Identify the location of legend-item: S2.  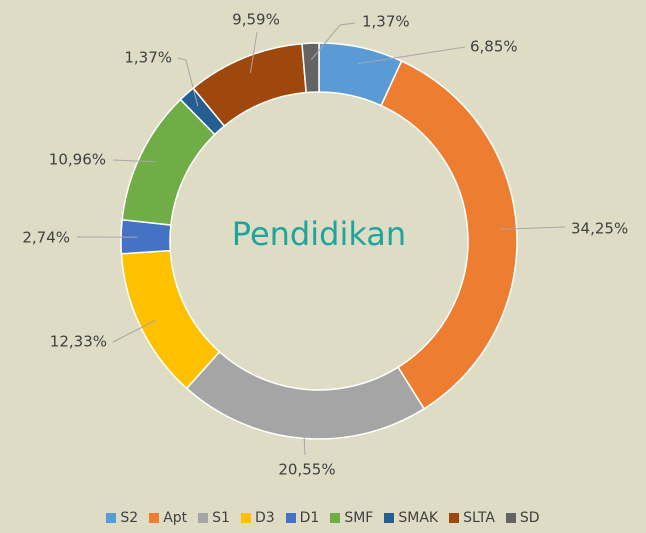
(122, 518).